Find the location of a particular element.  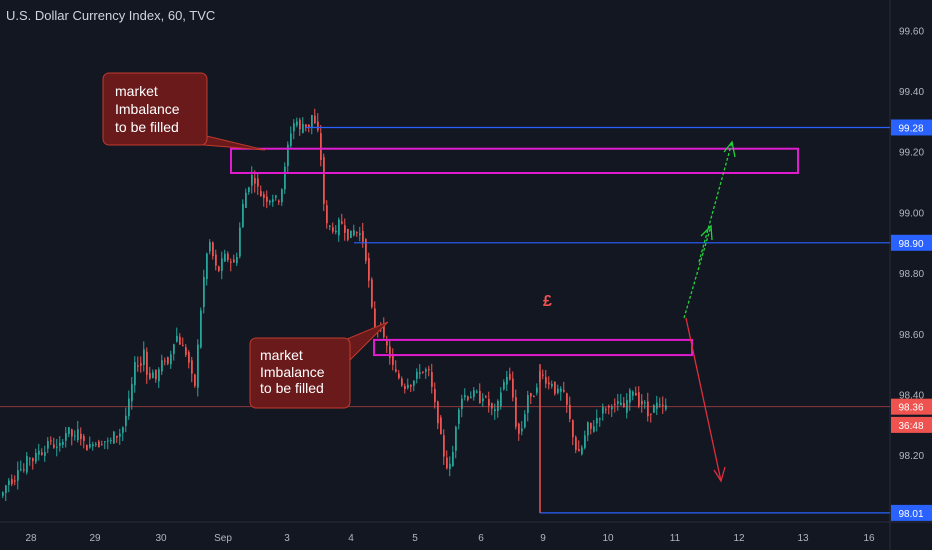

time-axis: 28 29 30 Sep 3 4 5 6 9 10 11 12 13 16 is located at coordinates (450, 538).